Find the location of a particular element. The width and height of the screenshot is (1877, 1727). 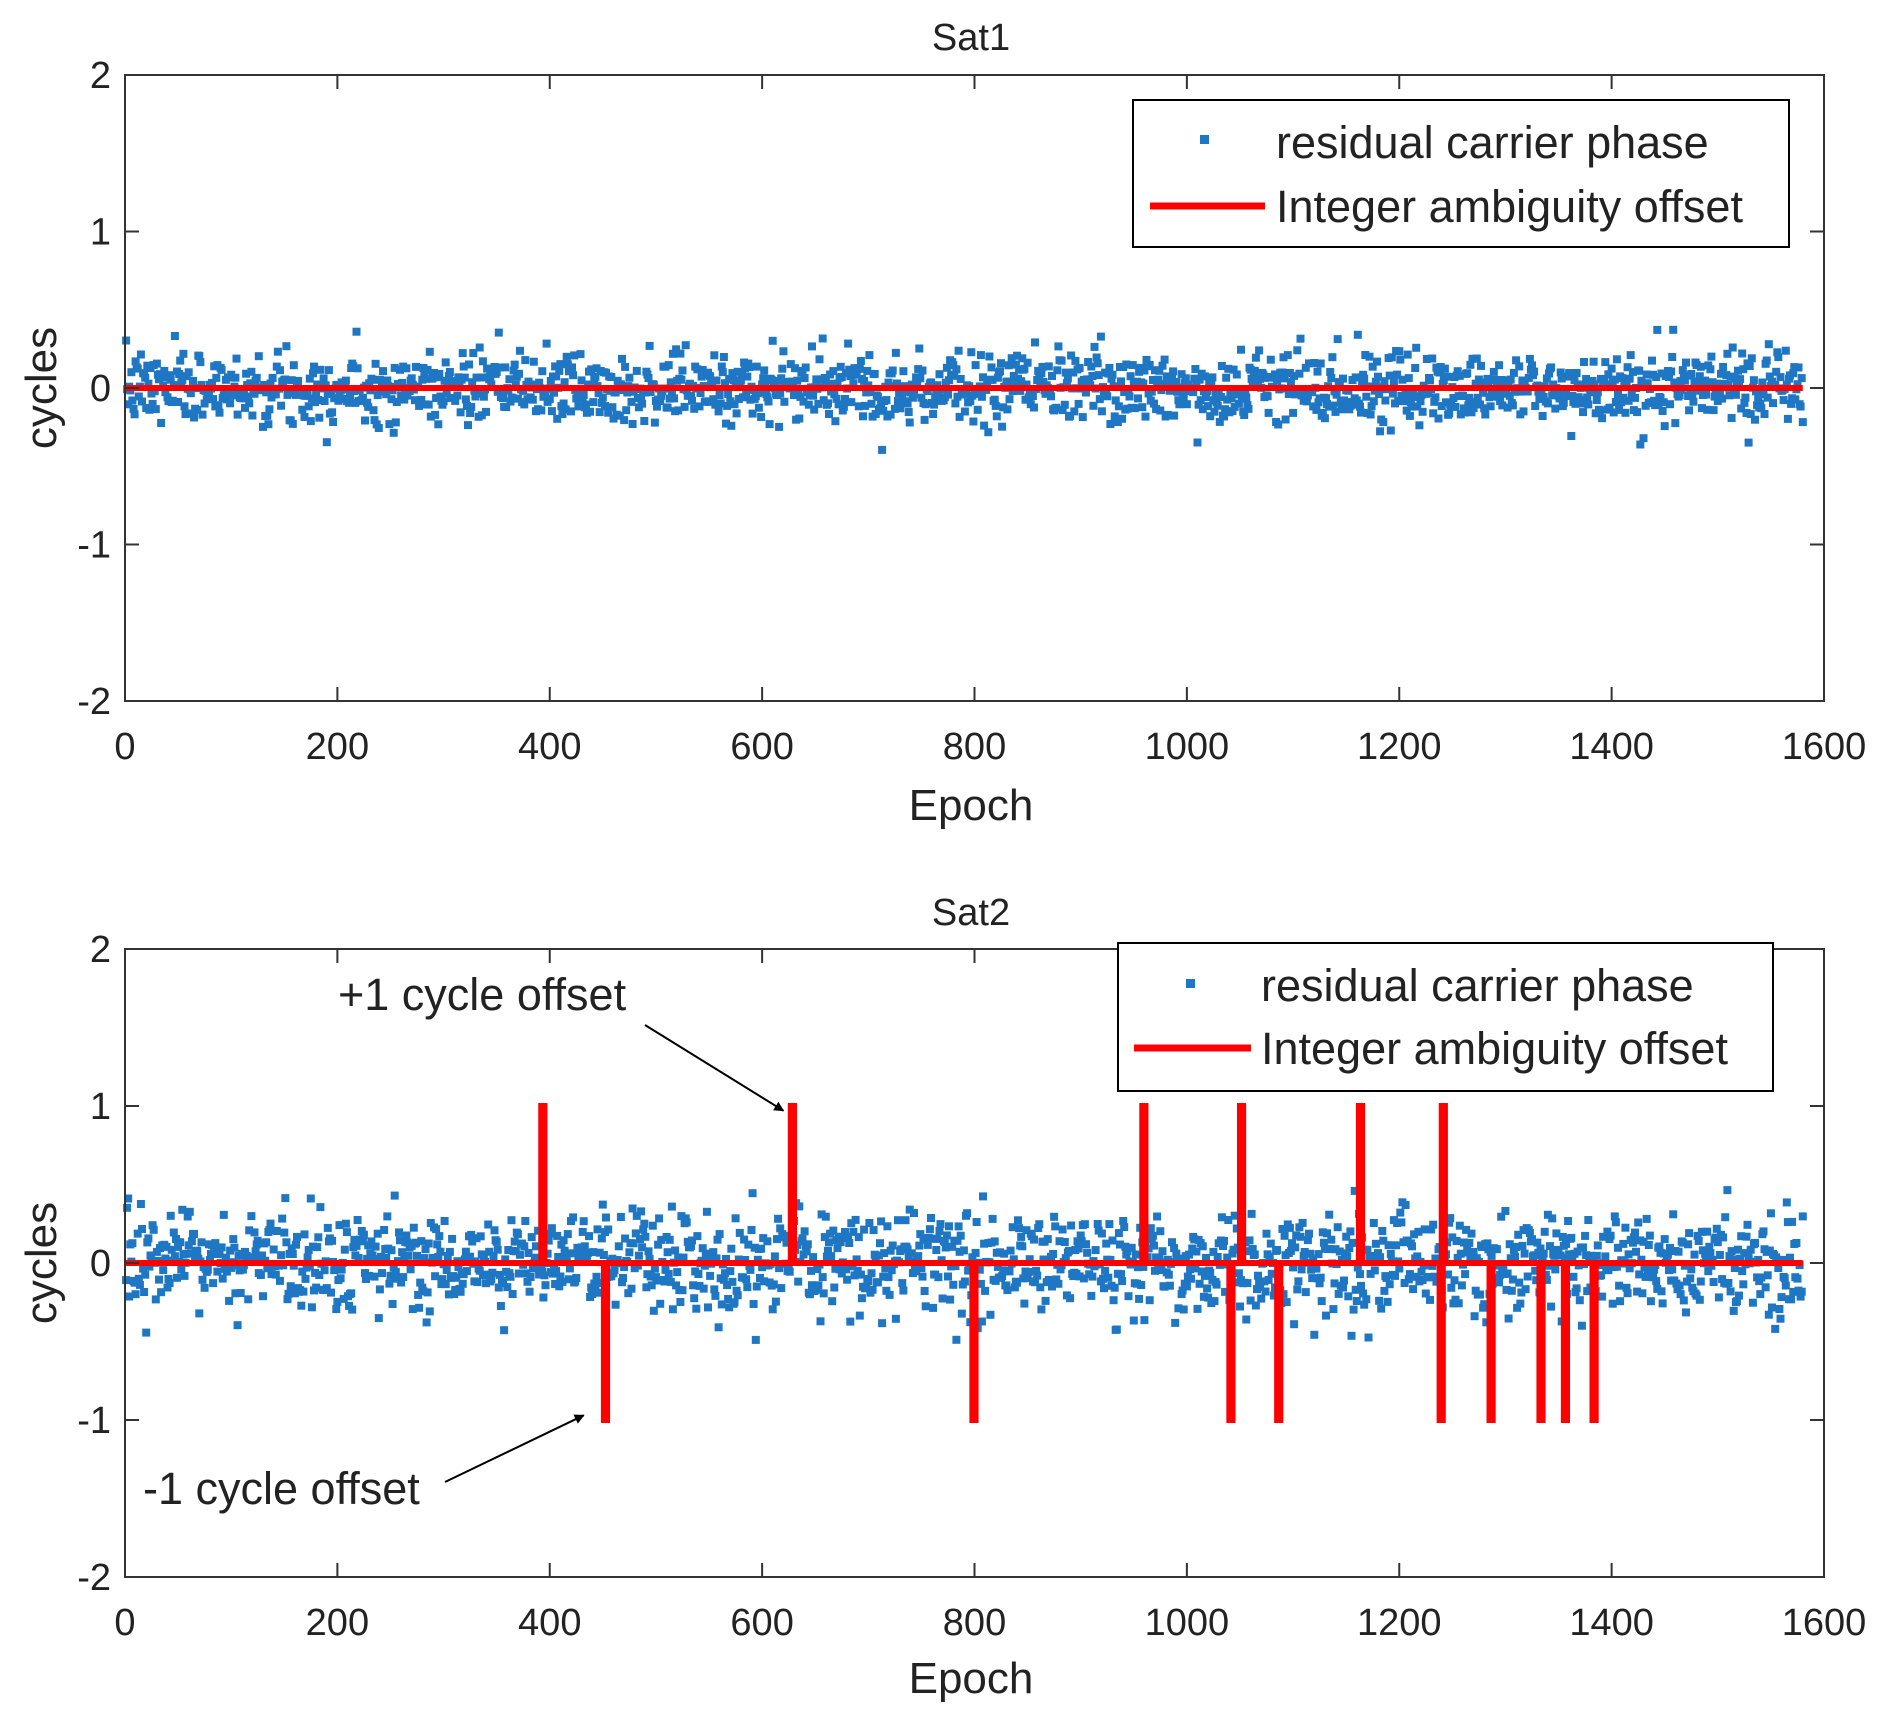

x-tick-label: 400 is located at coordinates (549, 747).